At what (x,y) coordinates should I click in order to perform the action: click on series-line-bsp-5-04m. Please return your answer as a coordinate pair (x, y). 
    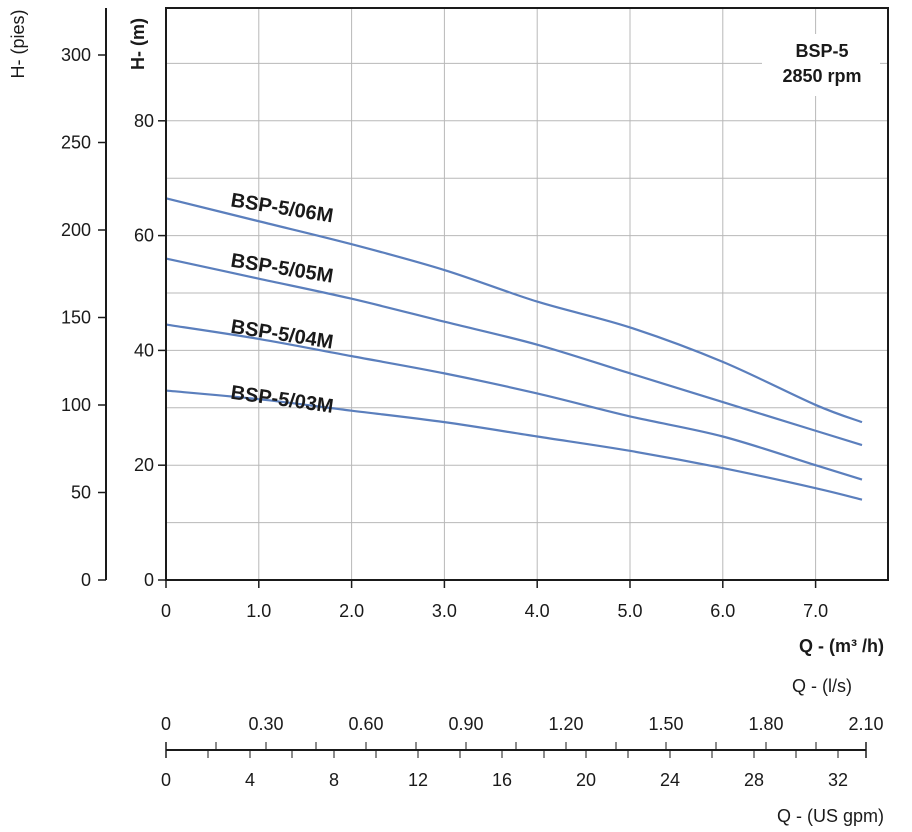
    Looking at the image, I should click on (514, 402).